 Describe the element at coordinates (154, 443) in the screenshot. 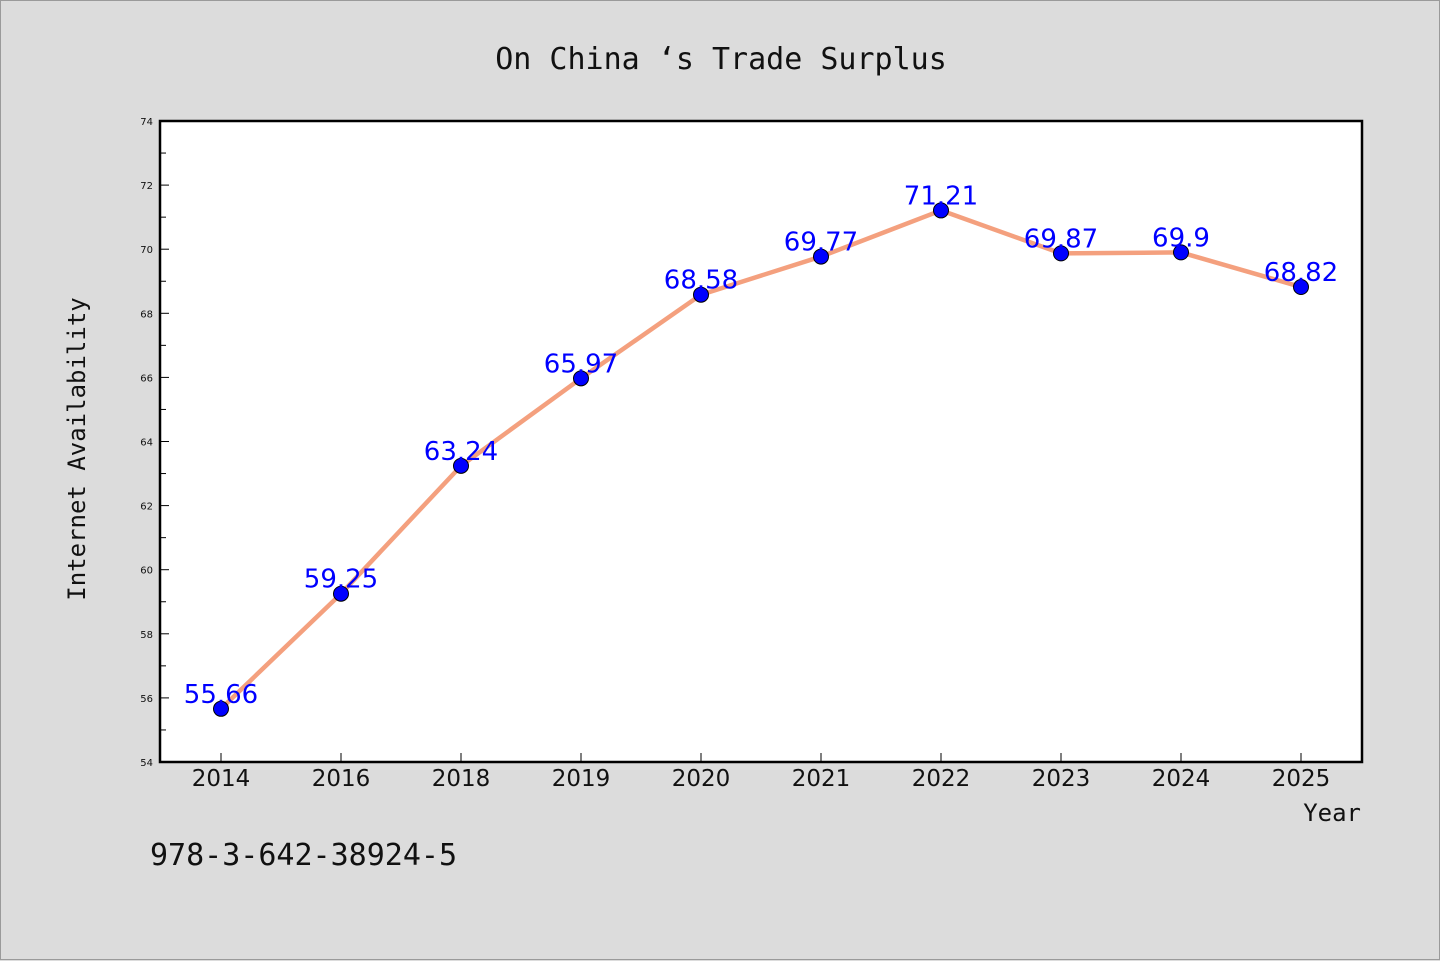

I see `y-axis: 54 56 58 60 62 64 66 68 70 72 74` at that location.